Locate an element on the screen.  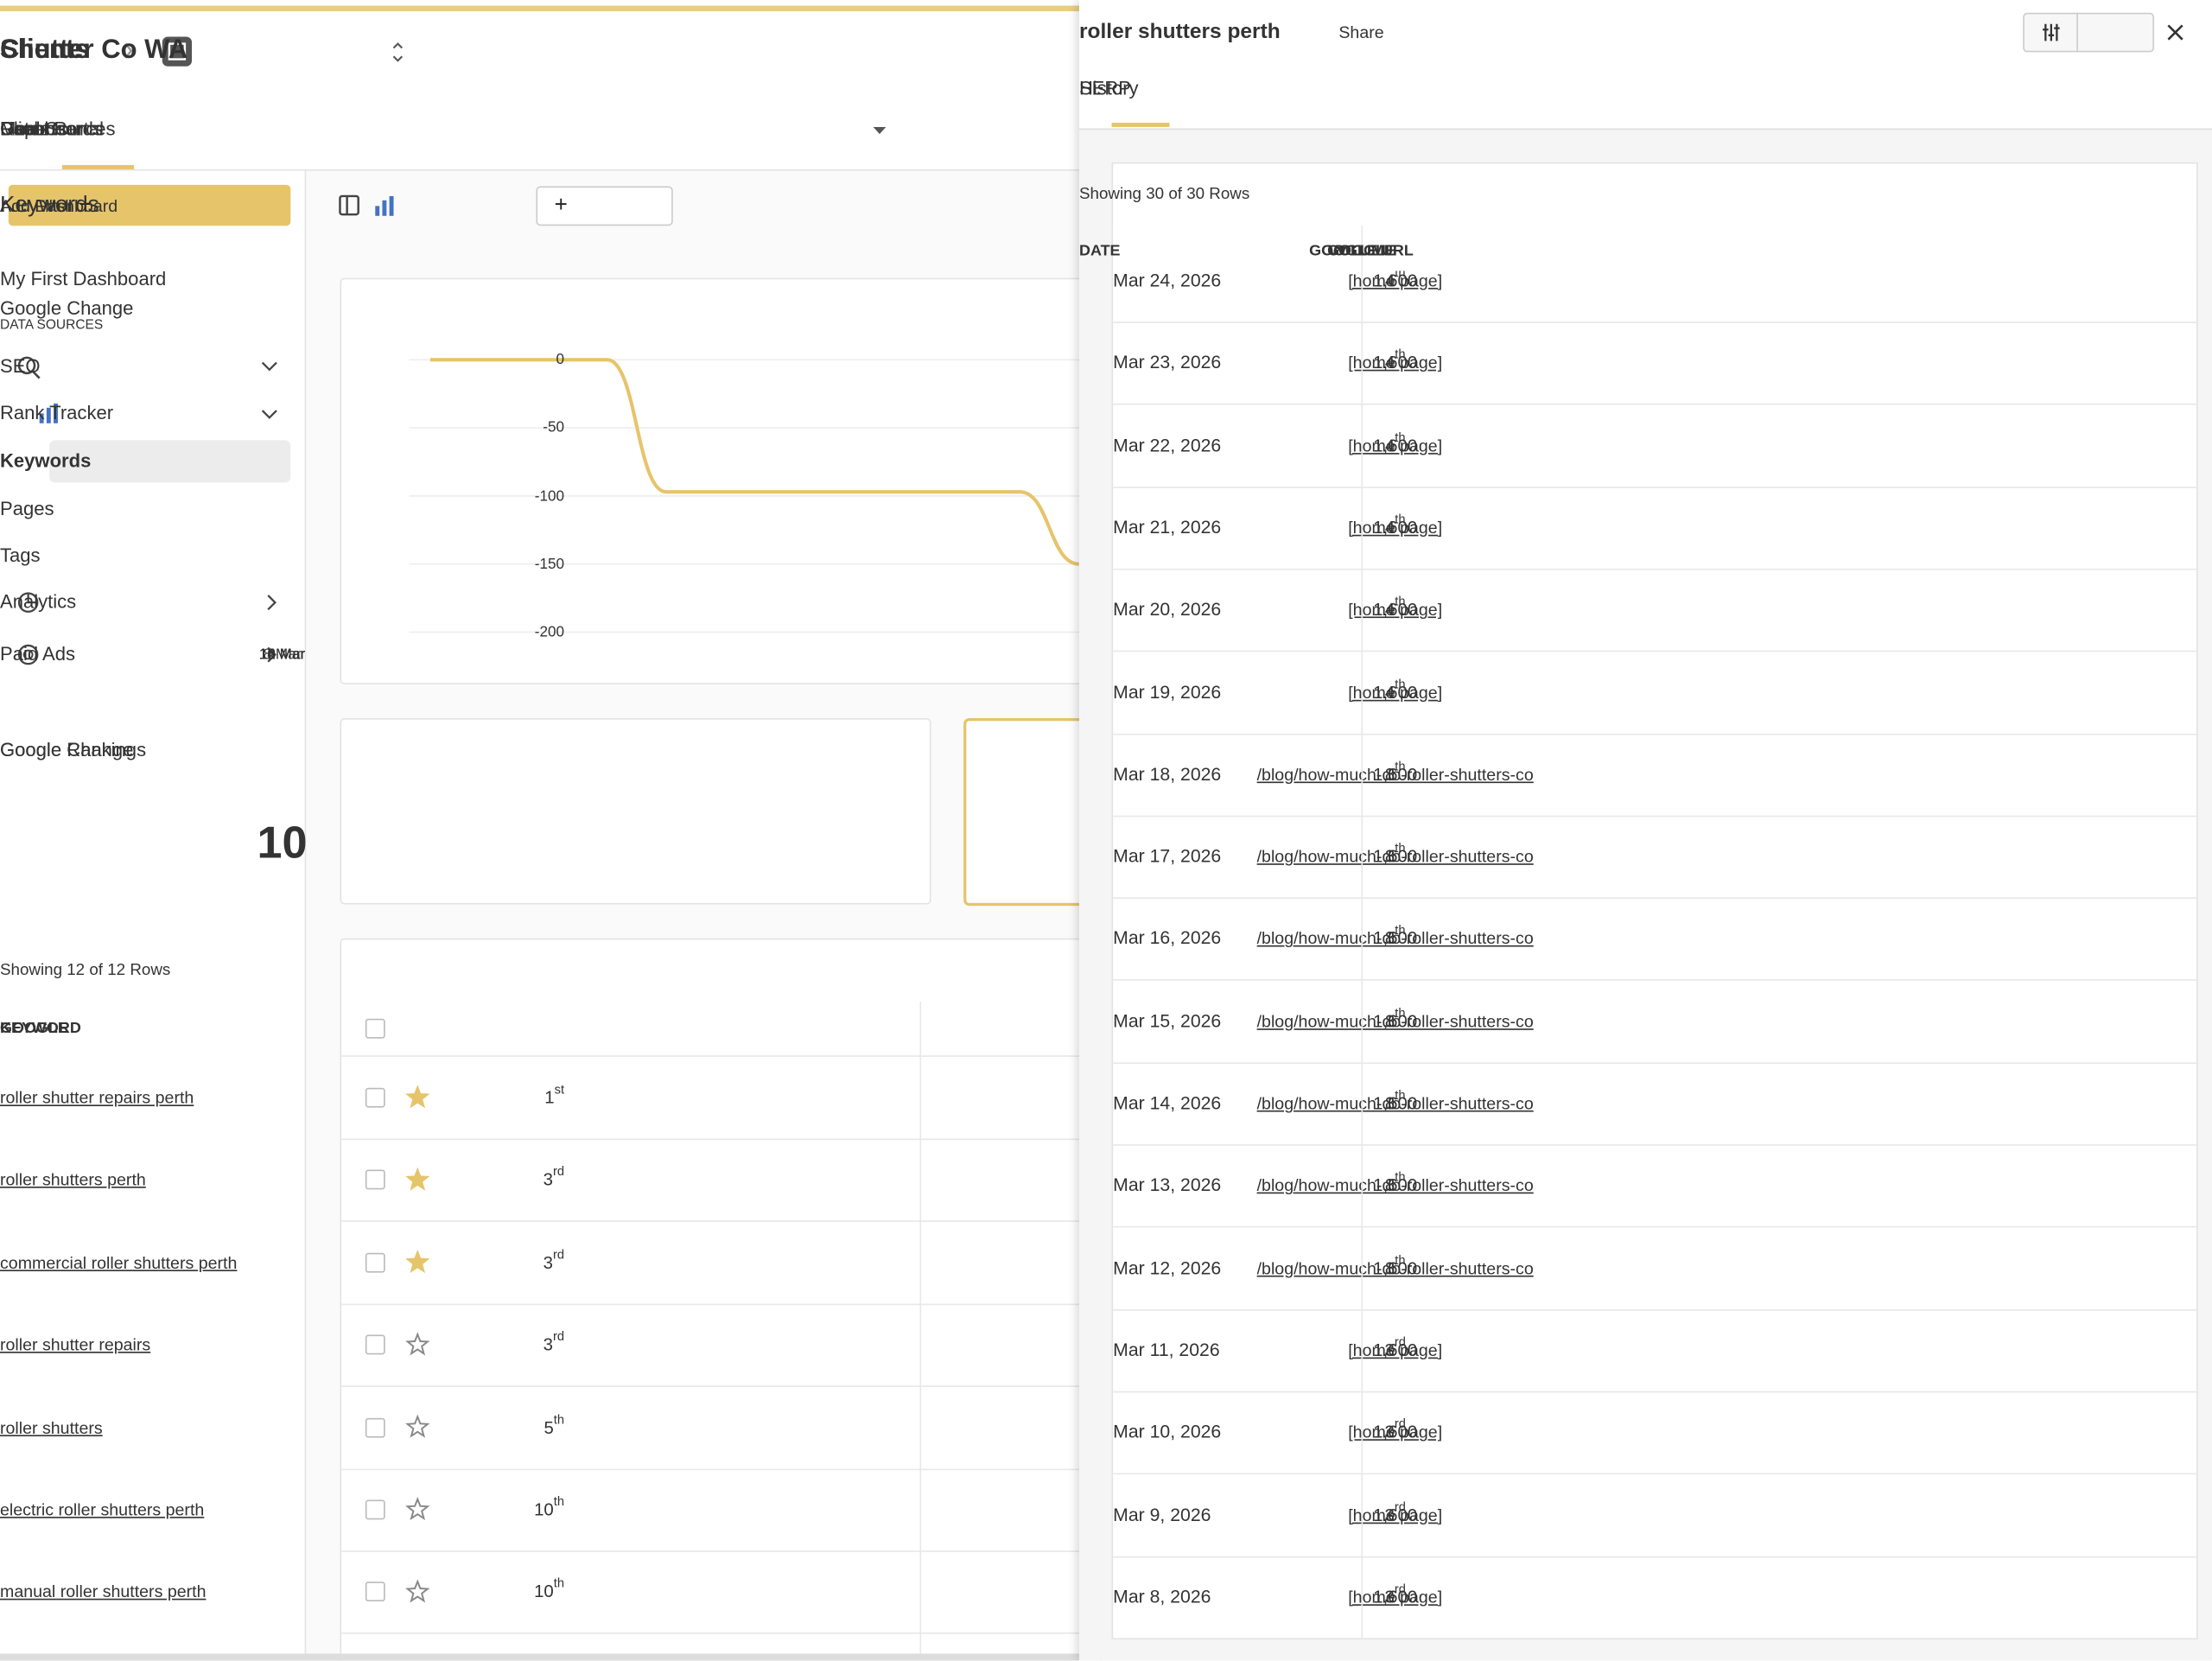
keyword-link: commercial roller shutters perth is located at coordinates (119, 1262).